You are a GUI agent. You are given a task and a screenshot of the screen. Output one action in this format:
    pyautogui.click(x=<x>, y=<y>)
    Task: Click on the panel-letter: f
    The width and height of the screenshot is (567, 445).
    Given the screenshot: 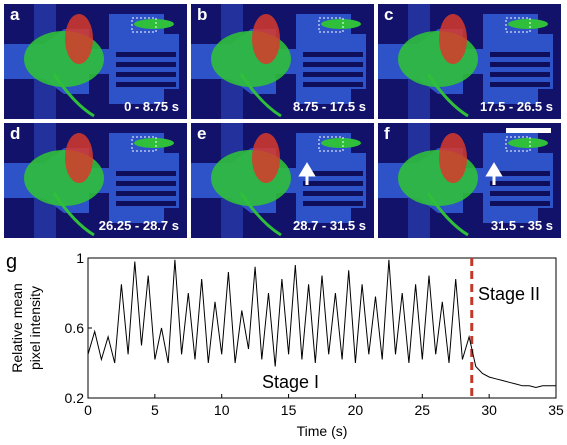 What is the action you would take?
    pyautogui.click(x=387, y=133)
    